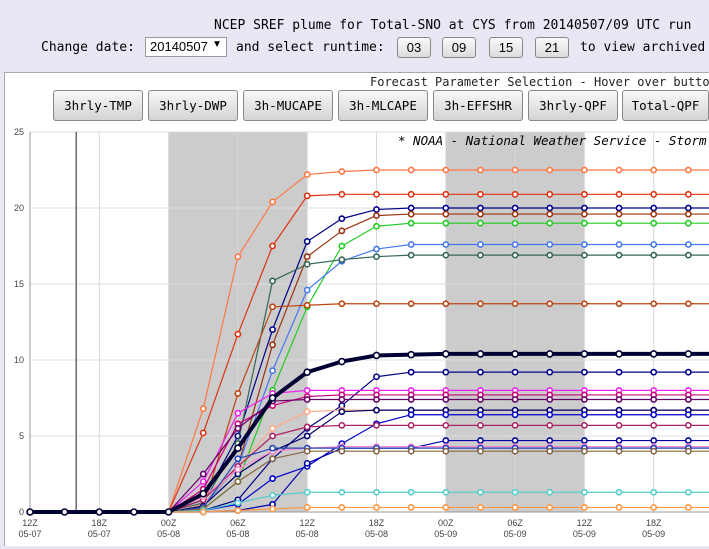 The width and height of the screenshot is (709, 549). What do you see at coordinates (272, 448) in the screenshot?
I see `member-series-18-point` at bounding box center [272, 448].